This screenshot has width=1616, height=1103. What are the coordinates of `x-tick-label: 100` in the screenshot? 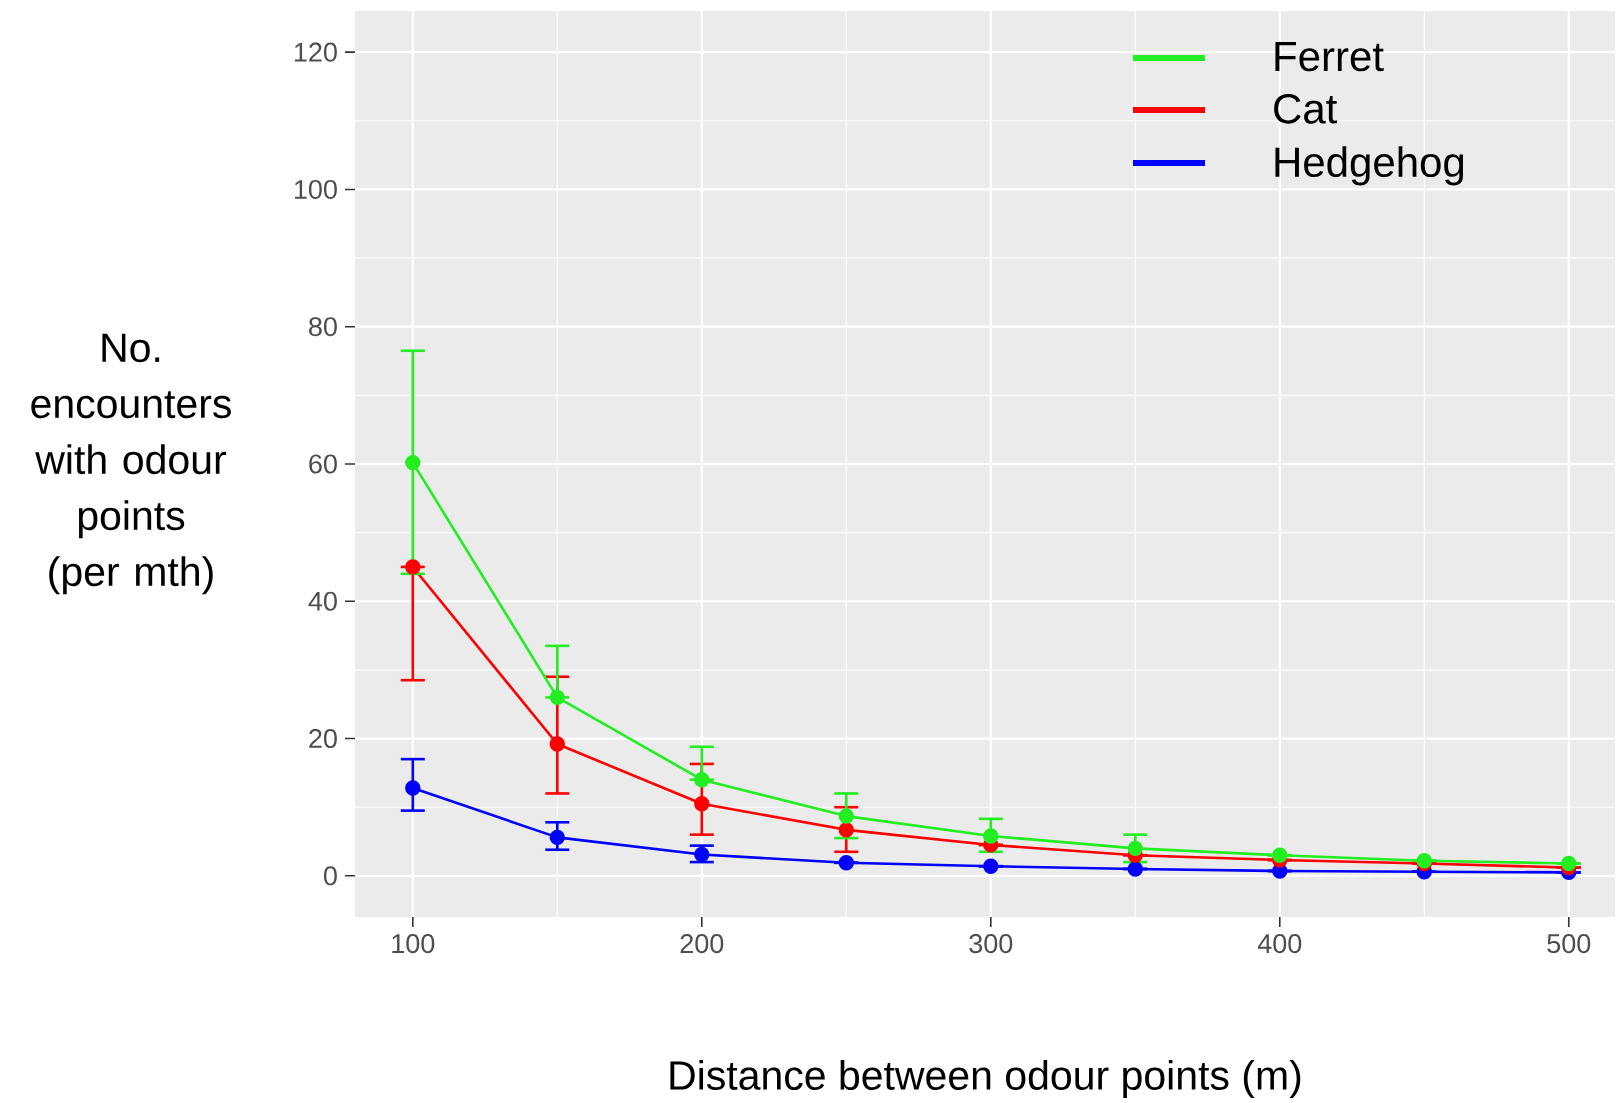 It's located at (413, 944).